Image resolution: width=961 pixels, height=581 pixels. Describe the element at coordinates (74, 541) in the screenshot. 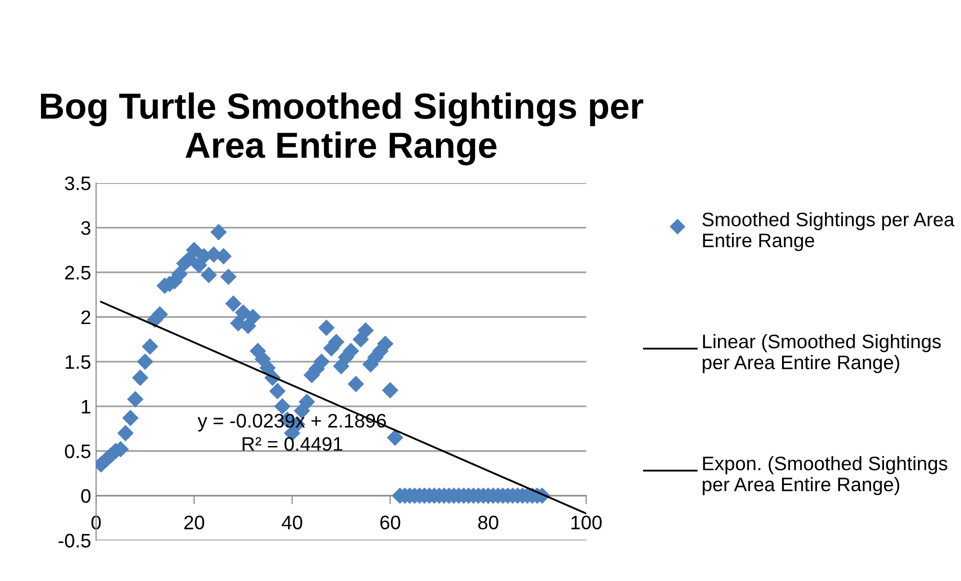

I see `y-tick-label: -0.5` at that location.